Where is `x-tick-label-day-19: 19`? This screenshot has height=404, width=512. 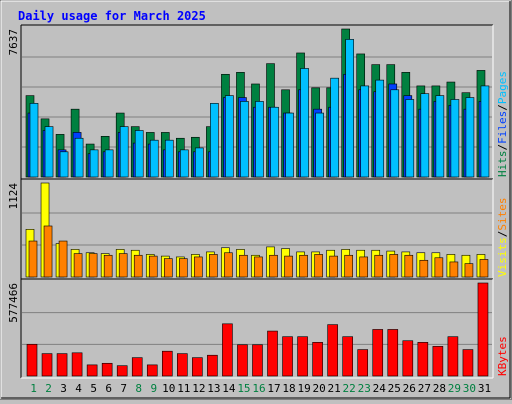 x-tick-label-day-19: 19 is located at coordinates (303, 388).